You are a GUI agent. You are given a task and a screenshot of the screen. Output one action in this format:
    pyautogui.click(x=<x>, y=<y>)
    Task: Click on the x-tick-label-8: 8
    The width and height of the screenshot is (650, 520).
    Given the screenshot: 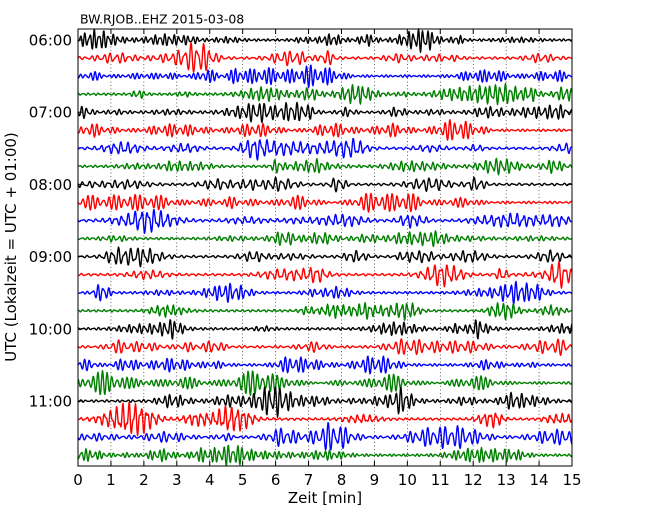 What is the action you would take?
    pyautogui.click(x=342, y=480)
    